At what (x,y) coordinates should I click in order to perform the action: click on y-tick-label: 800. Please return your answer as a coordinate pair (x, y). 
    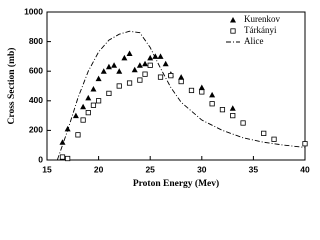
    Looking at the image, I should click on (36, 41).